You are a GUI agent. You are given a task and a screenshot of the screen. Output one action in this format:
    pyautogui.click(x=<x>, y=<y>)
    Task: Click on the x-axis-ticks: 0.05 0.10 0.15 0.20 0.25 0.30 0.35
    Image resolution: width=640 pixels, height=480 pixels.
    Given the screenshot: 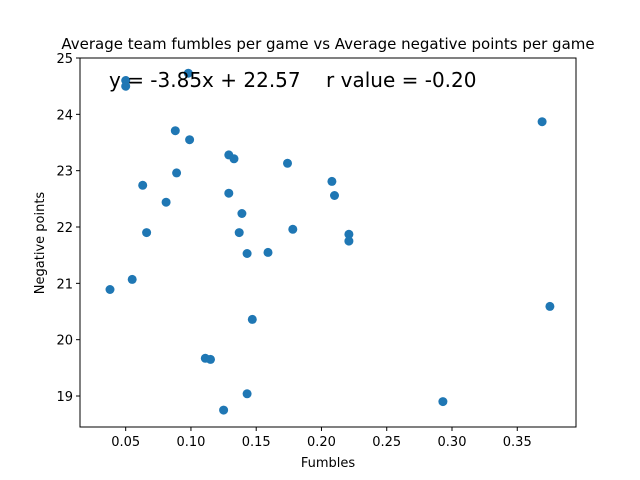 What is the action you would take?
    pyautogui.click(x=321, y=438)
    